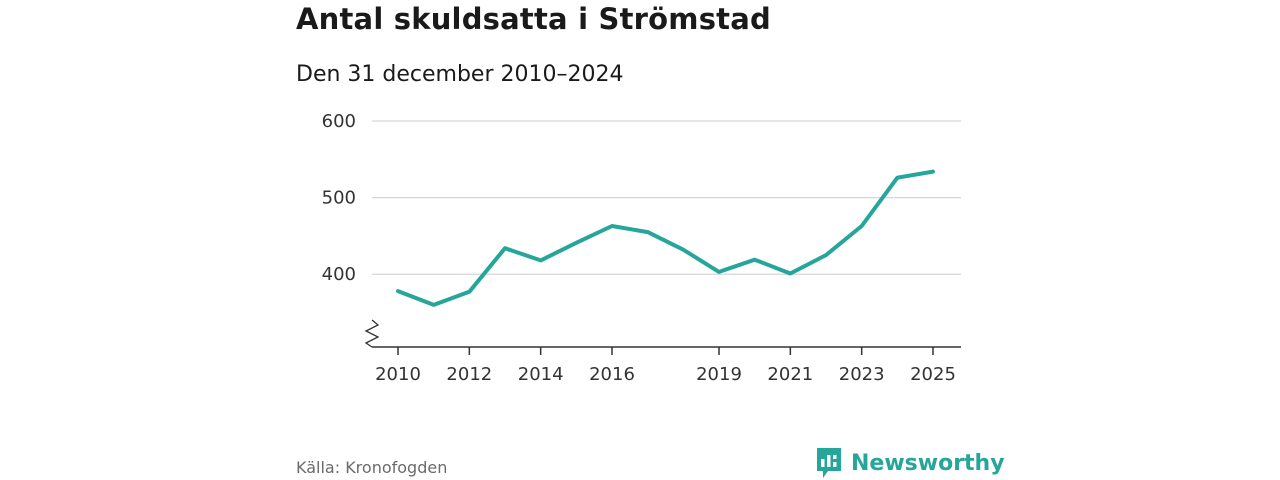 This screenshot has height=480, width=1280. What do you see at coordinates (612, 374) in the screenshot?
I see `x-tick-label: 2016` at bounding box center [612, 374].